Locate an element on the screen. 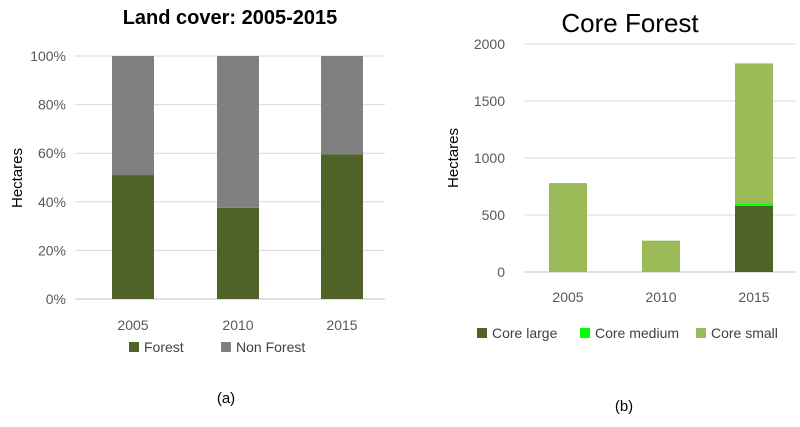  y-tick-label: 0% is located at coordinates (56, 299).